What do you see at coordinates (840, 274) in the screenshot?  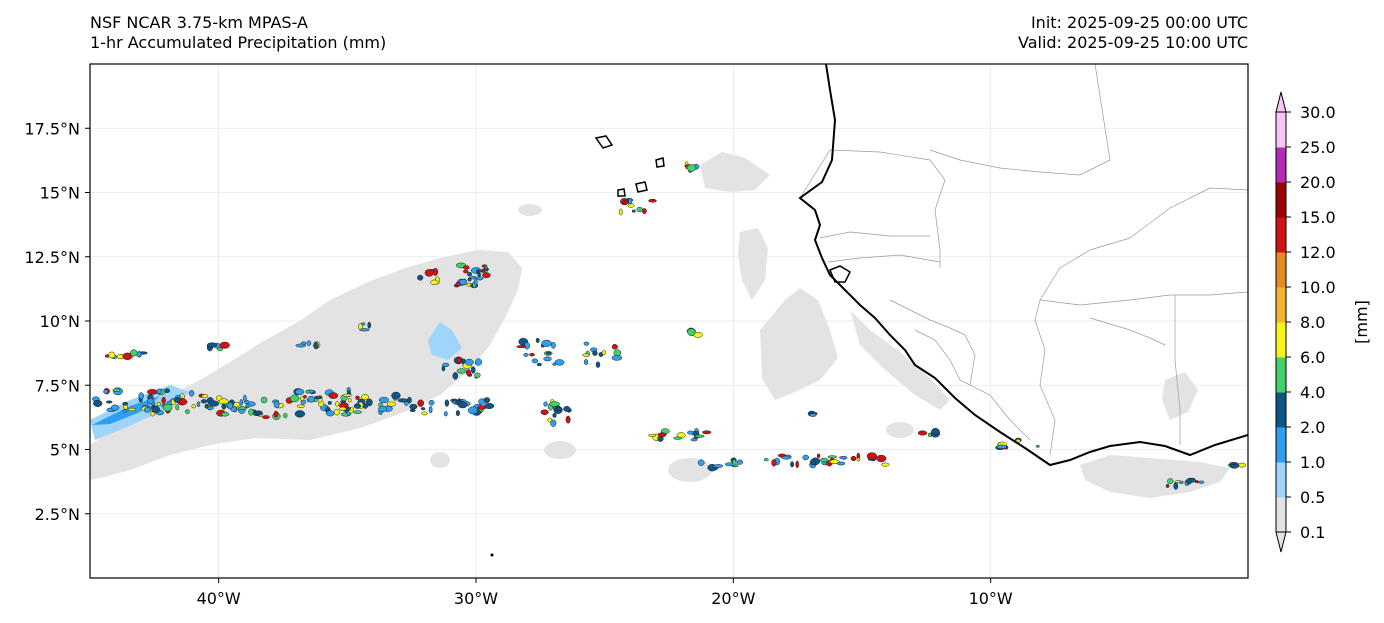 I see `island-bijagos` at bounding box center [840, 274].